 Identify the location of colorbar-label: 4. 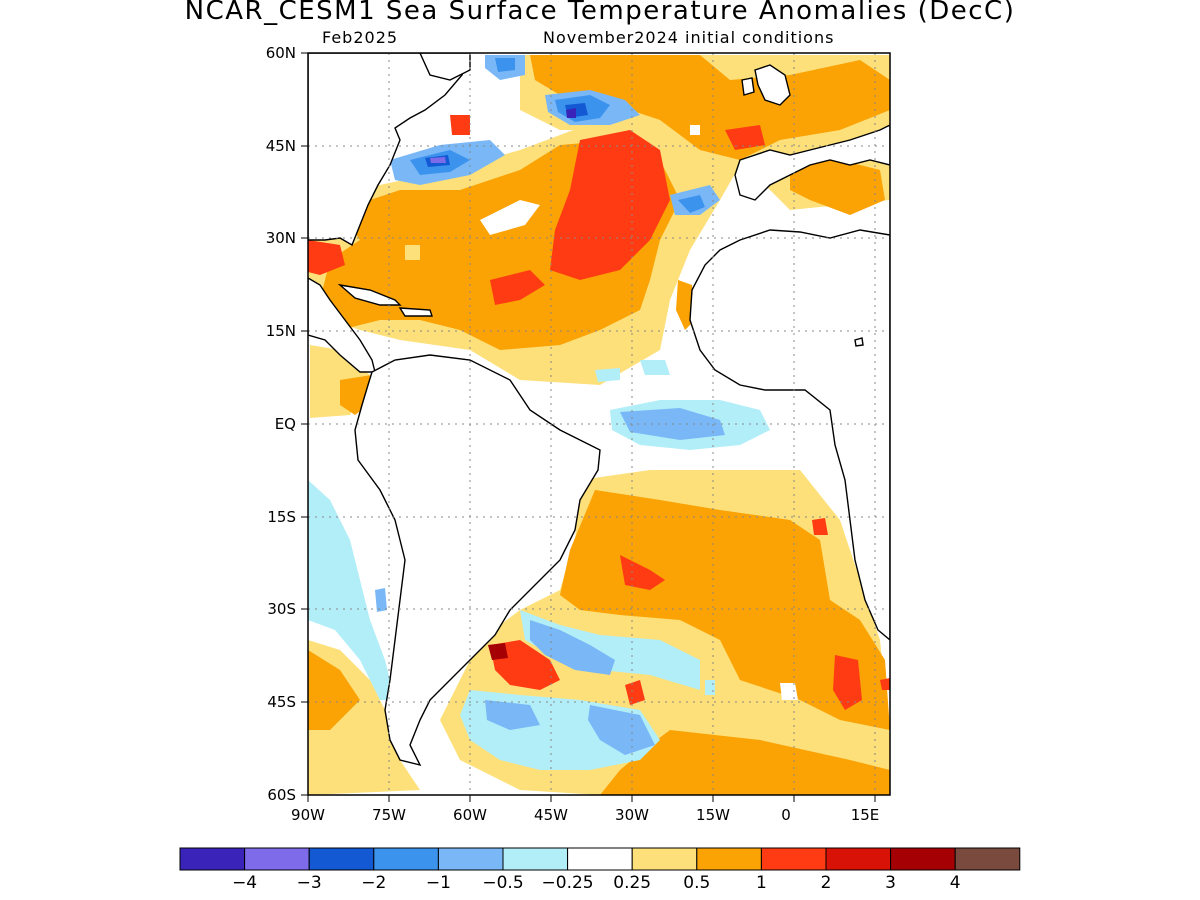
(955, 883).